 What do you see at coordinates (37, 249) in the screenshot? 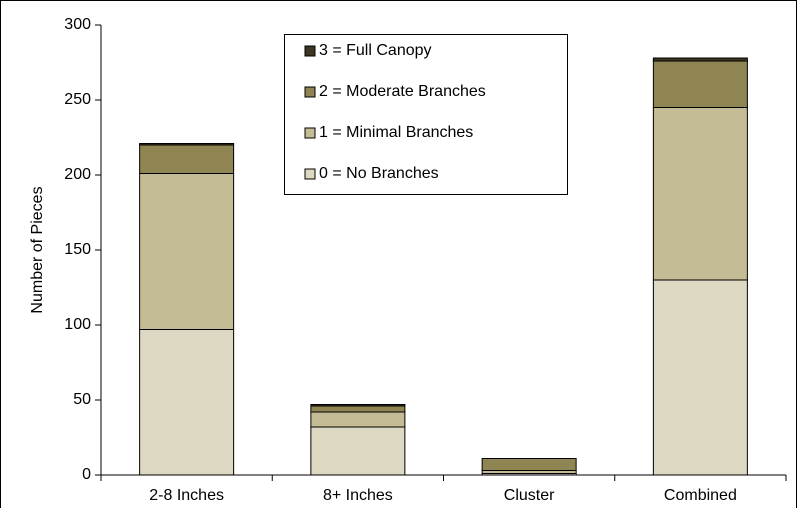
I see `y-axis-label: Number of Pieces` at bounding box center [37, 249].